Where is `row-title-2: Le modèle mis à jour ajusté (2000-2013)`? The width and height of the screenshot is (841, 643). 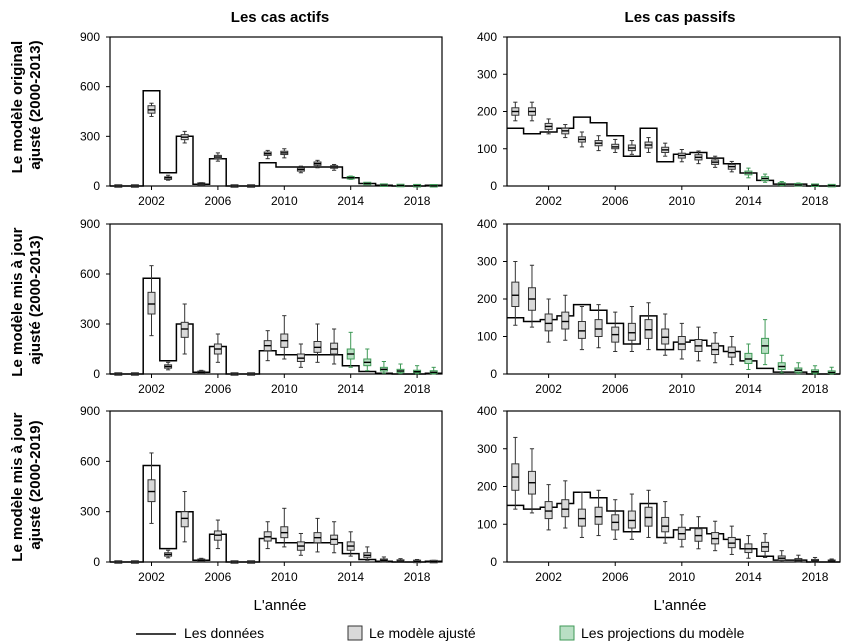 row-title-2: Le modèle mis à jour ajusté (2000-2013) is located at coordinates (26, 299).